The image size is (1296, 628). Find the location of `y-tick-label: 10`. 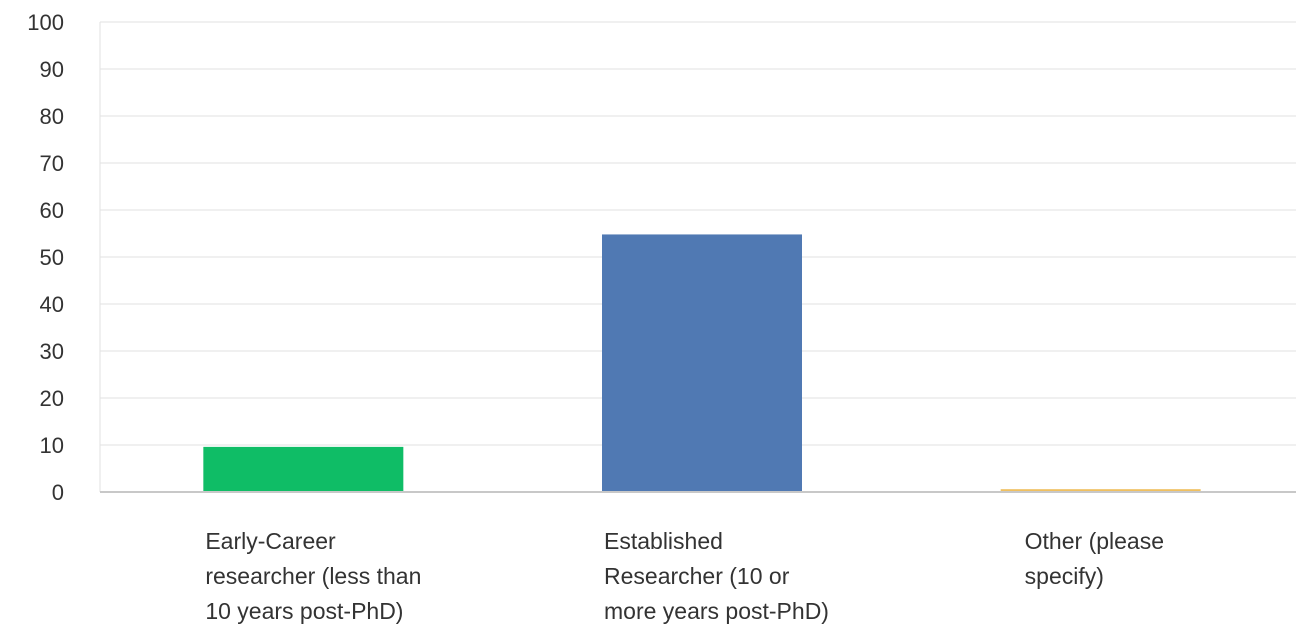

y-tick-label: 10 is located at coordinates (52, 445).